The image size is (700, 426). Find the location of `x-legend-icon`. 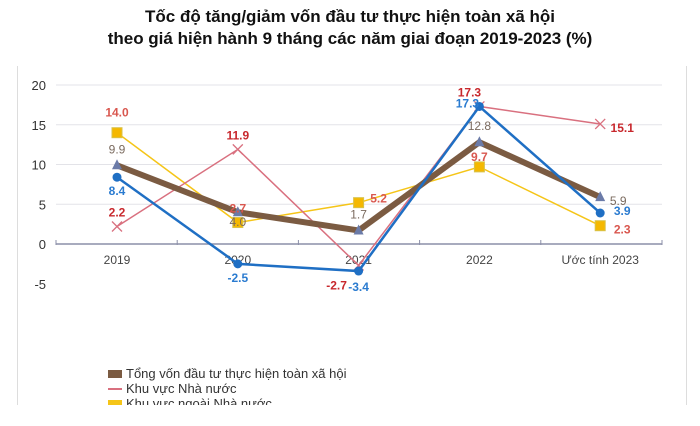

x-legend-icon is located at coordinates (115, 388).